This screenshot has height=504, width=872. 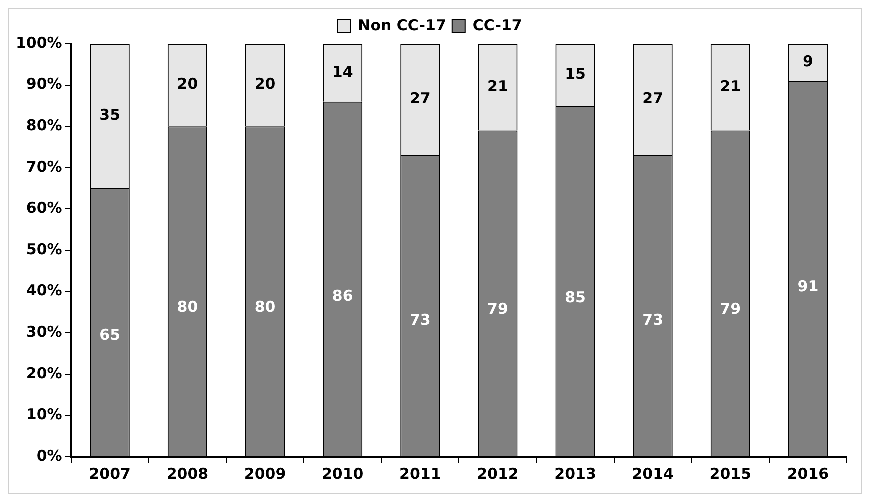 What do you see at coordinates (402, 25) in the screenshot?
I see `legend-label: Non CC-17` at bounding box center [402, 25].